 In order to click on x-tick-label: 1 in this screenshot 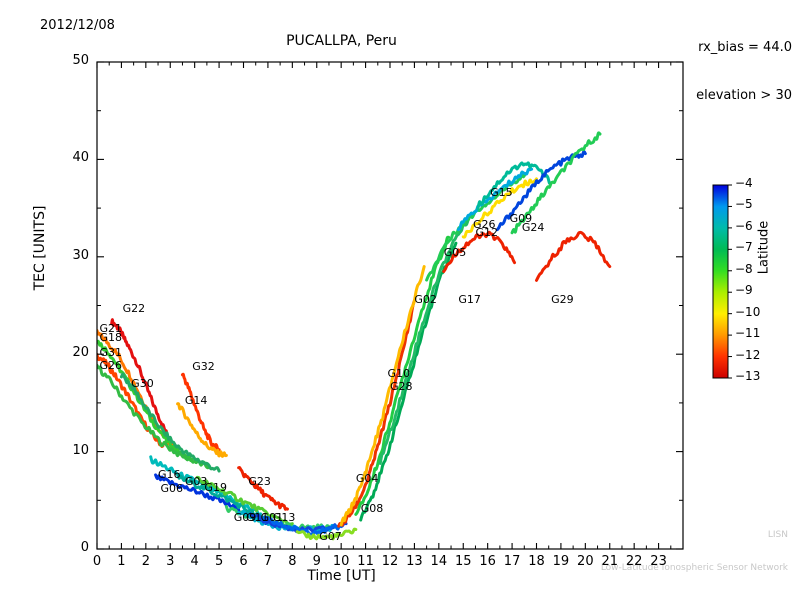, I will do `click(121, 561)`.